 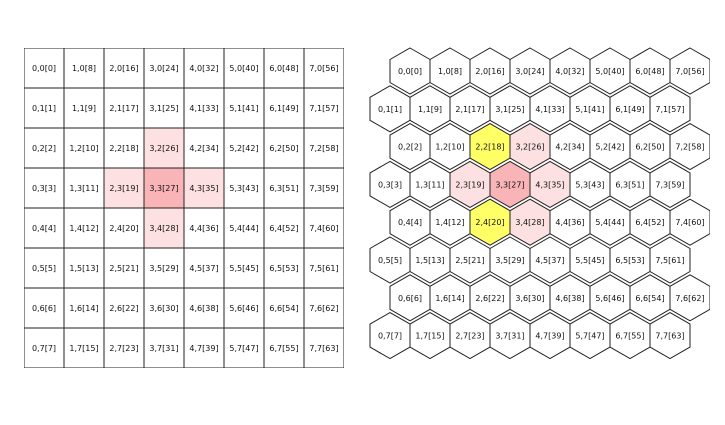 I want to click on hex-cell-7-5: 7,5[61], so click(x=670, y=260).